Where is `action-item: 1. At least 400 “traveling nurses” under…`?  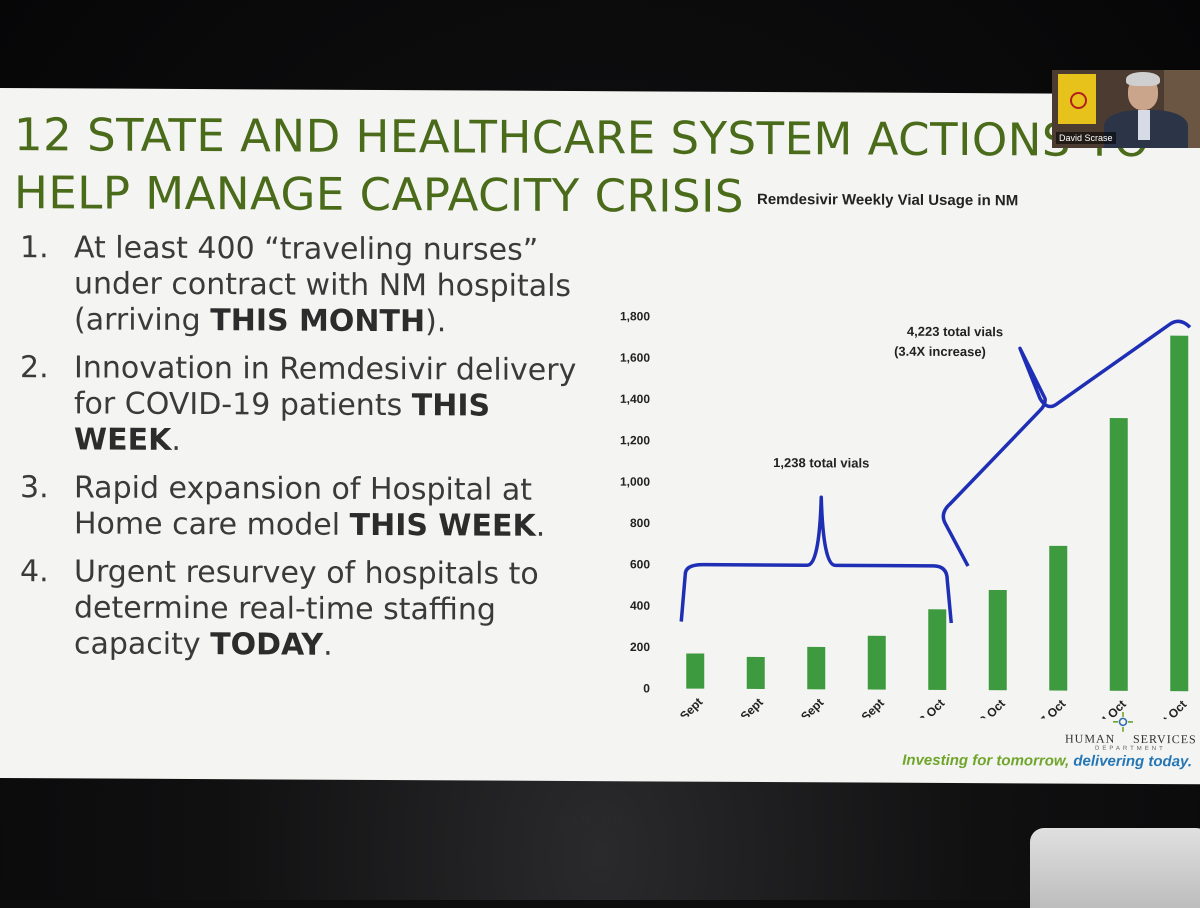
action-item: 1. At least 400 “traveling nurses” under… is located at coordinates (310, 285).